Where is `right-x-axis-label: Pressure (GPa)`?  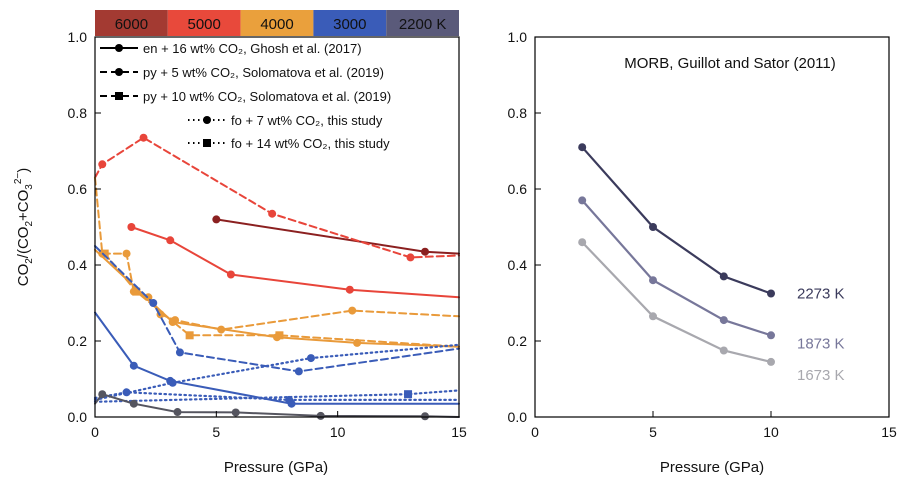 right-x-axis-label: Pressure (GPa) is located at coordinates (712, 467).